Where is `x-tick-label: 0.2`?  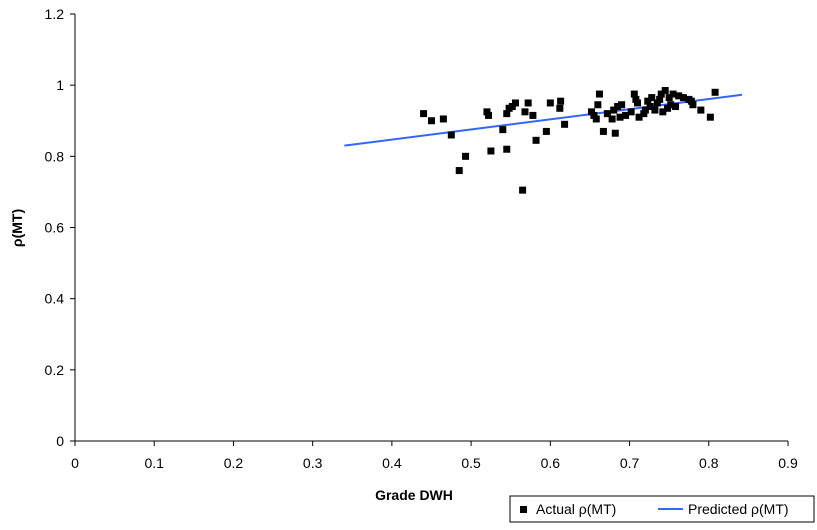 x-tick-label: 0.2 is located at coordinates (234, 463).